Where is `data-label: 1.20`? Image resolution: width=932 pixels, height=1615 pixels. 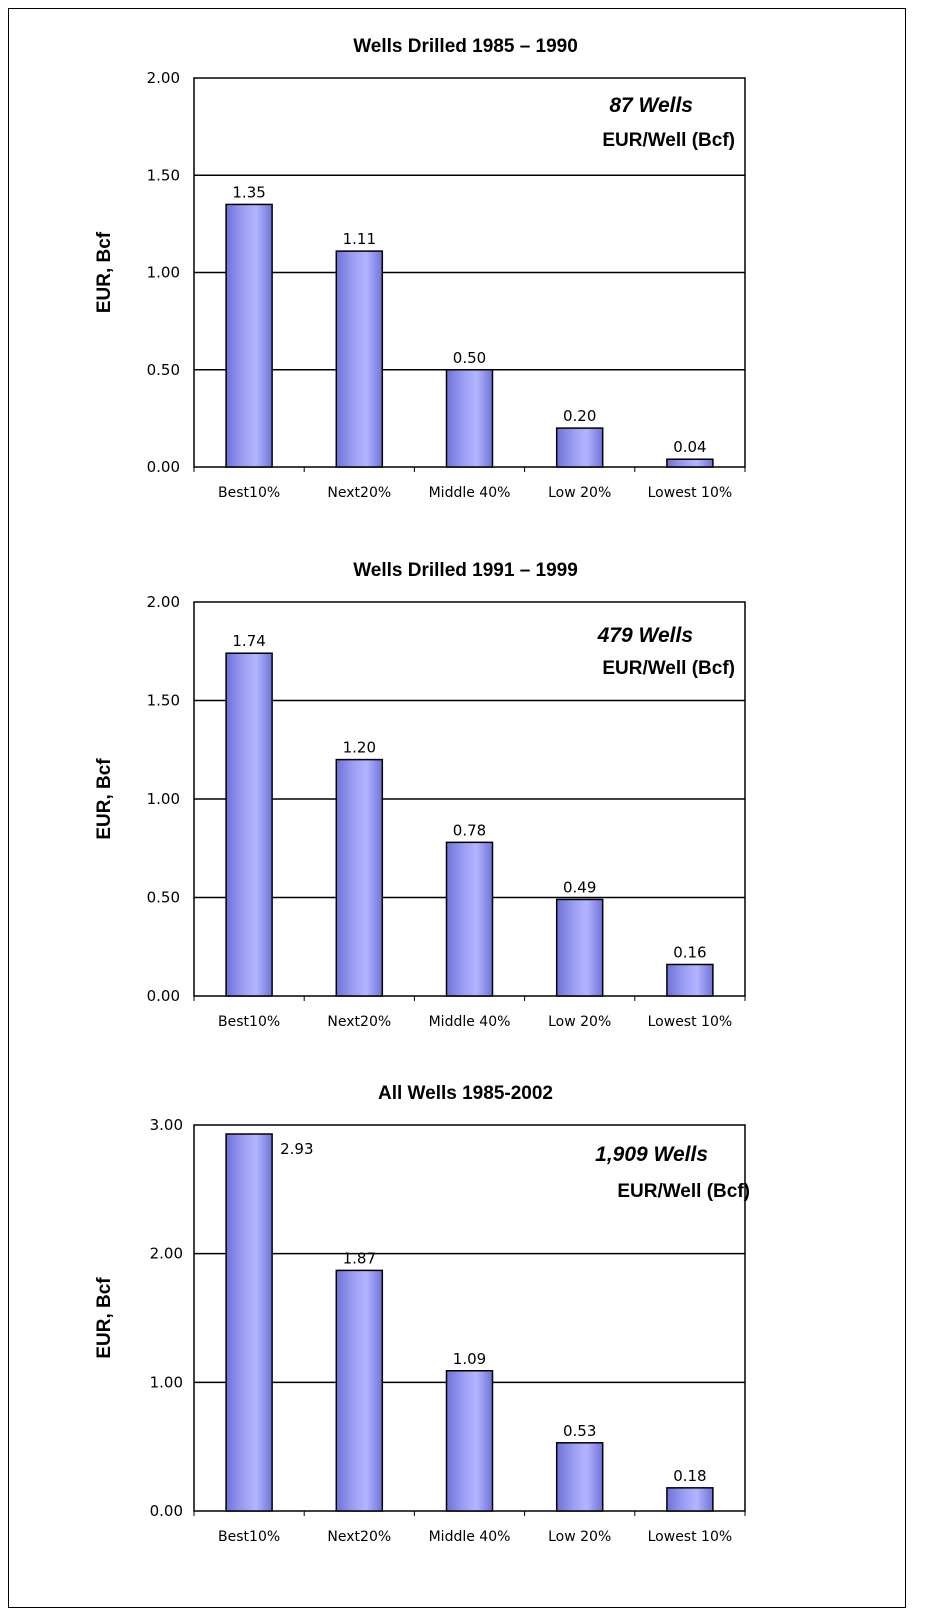
data-label: 1.20 is located at coordinates (359, 748).